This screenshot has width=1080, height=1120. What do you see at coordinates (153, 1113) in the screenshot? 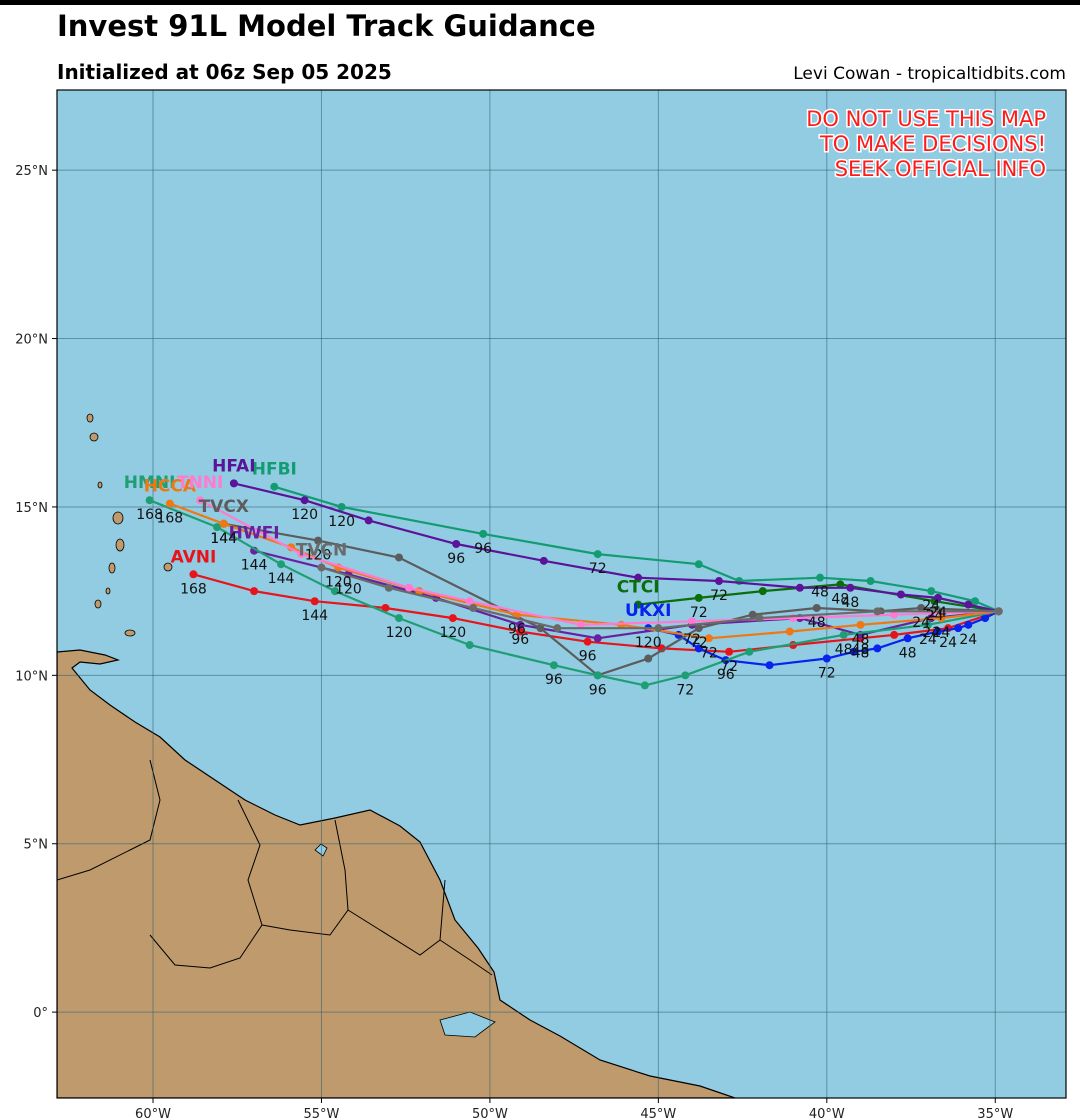
I see `x-tick-label: 60°W` at bounding box center [153, 1113].